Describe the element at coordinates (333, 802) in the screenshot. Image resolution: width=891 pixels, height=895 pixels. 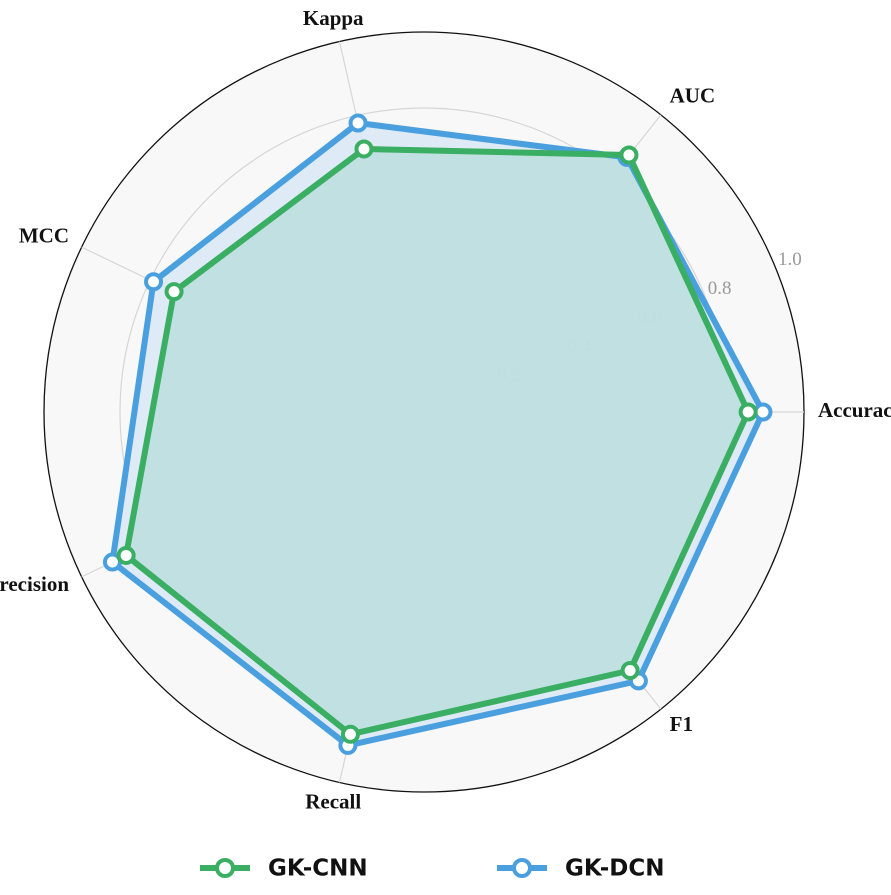
I see `axis-label: Recall` at that location.